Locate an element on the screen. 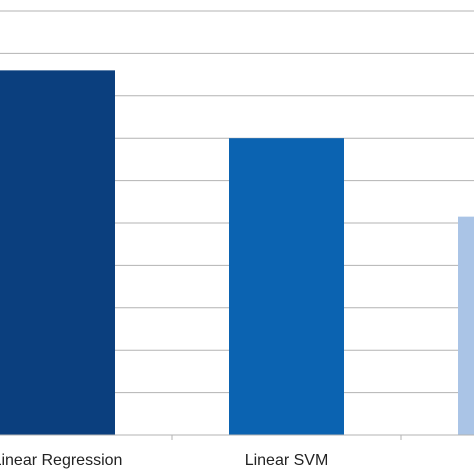 This screenshot has height=474, width=474. x-tick-label: Linear Regression is located at coordinates (61, 460).